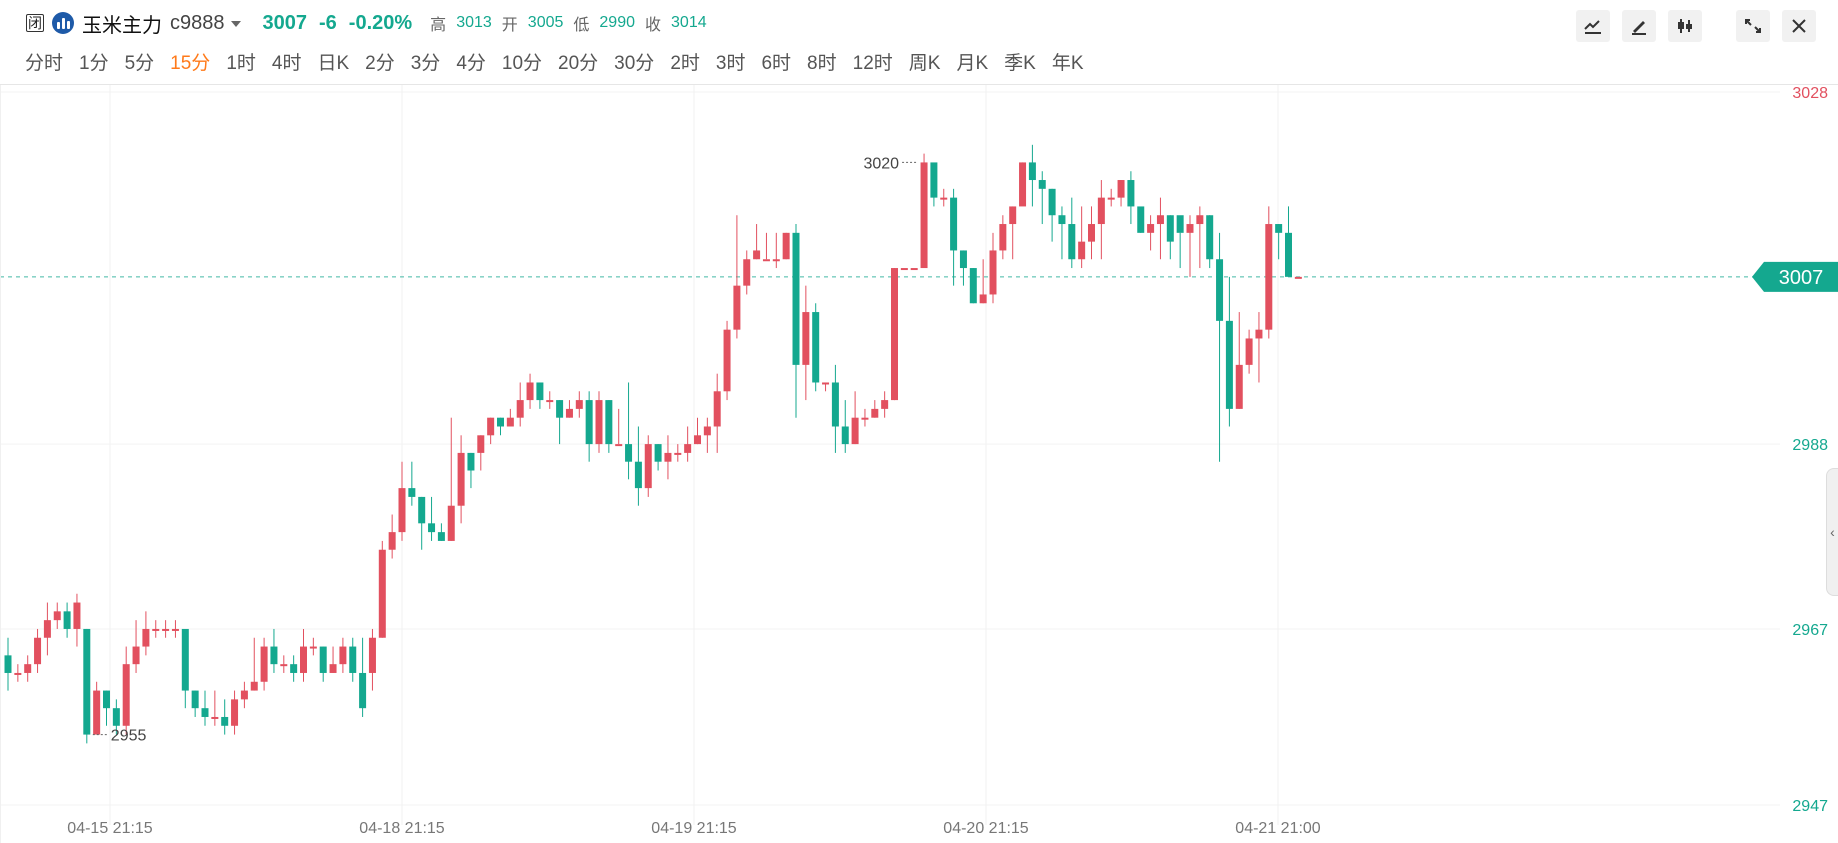  I want to click on candles-icon, so click(1685, 26).